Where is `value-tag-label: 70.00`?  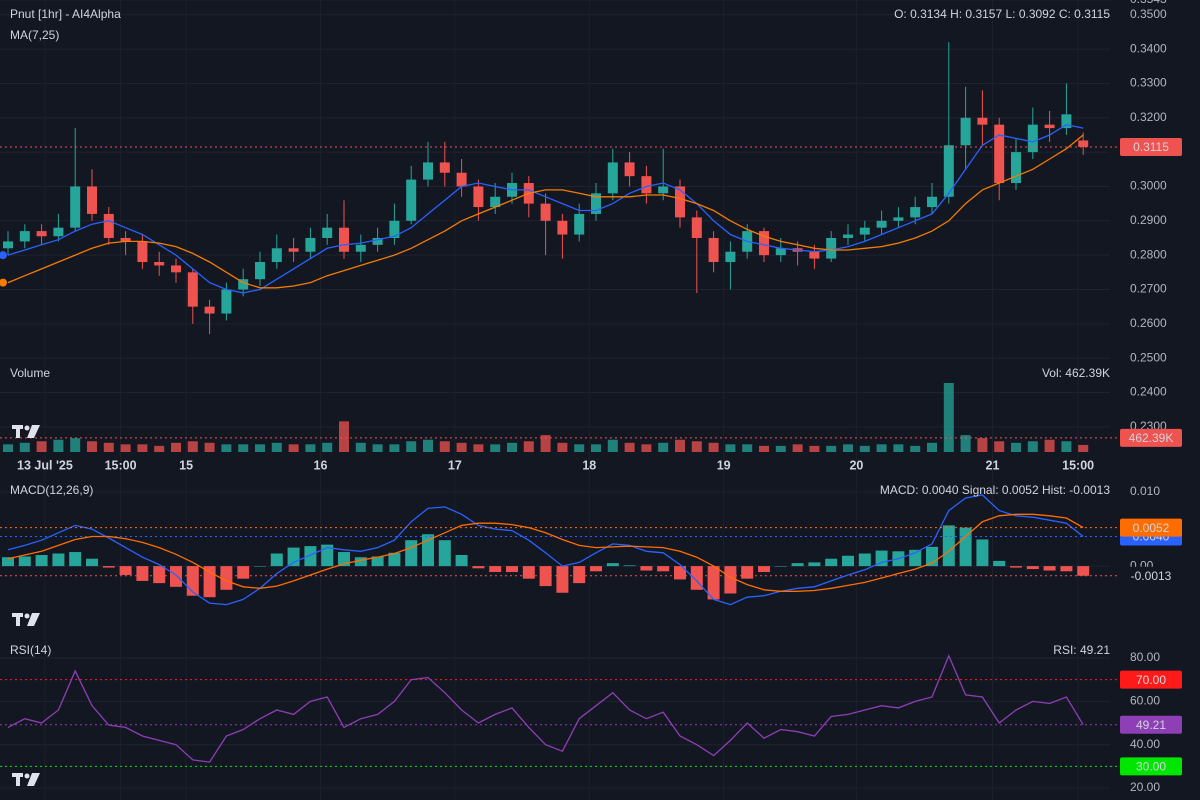 value-tag-label: 70.00 is located at coordinates (1151, 680).